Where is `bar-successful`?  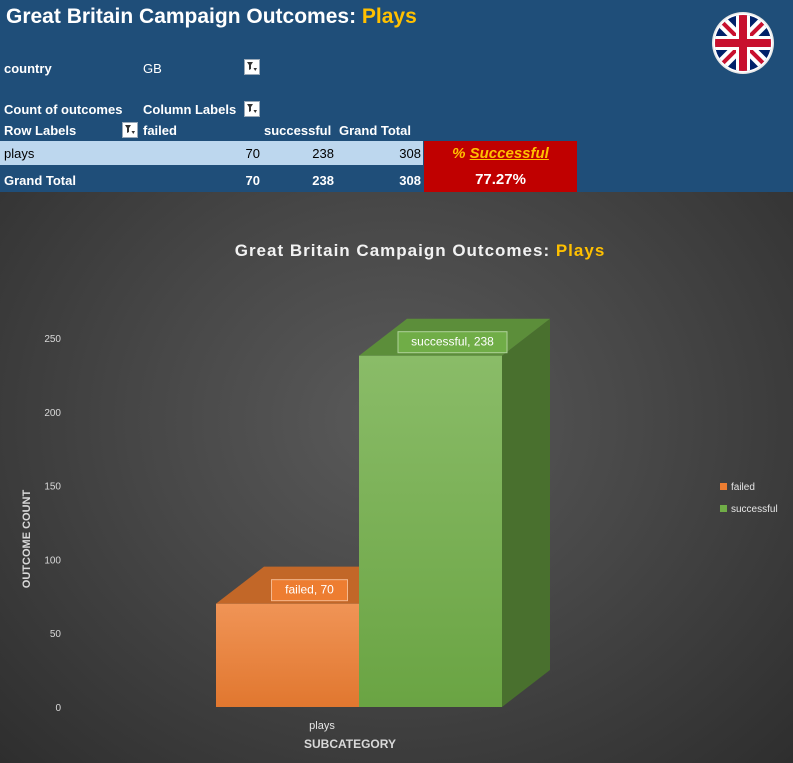
bar-successful is located at coordinates (454, 512).